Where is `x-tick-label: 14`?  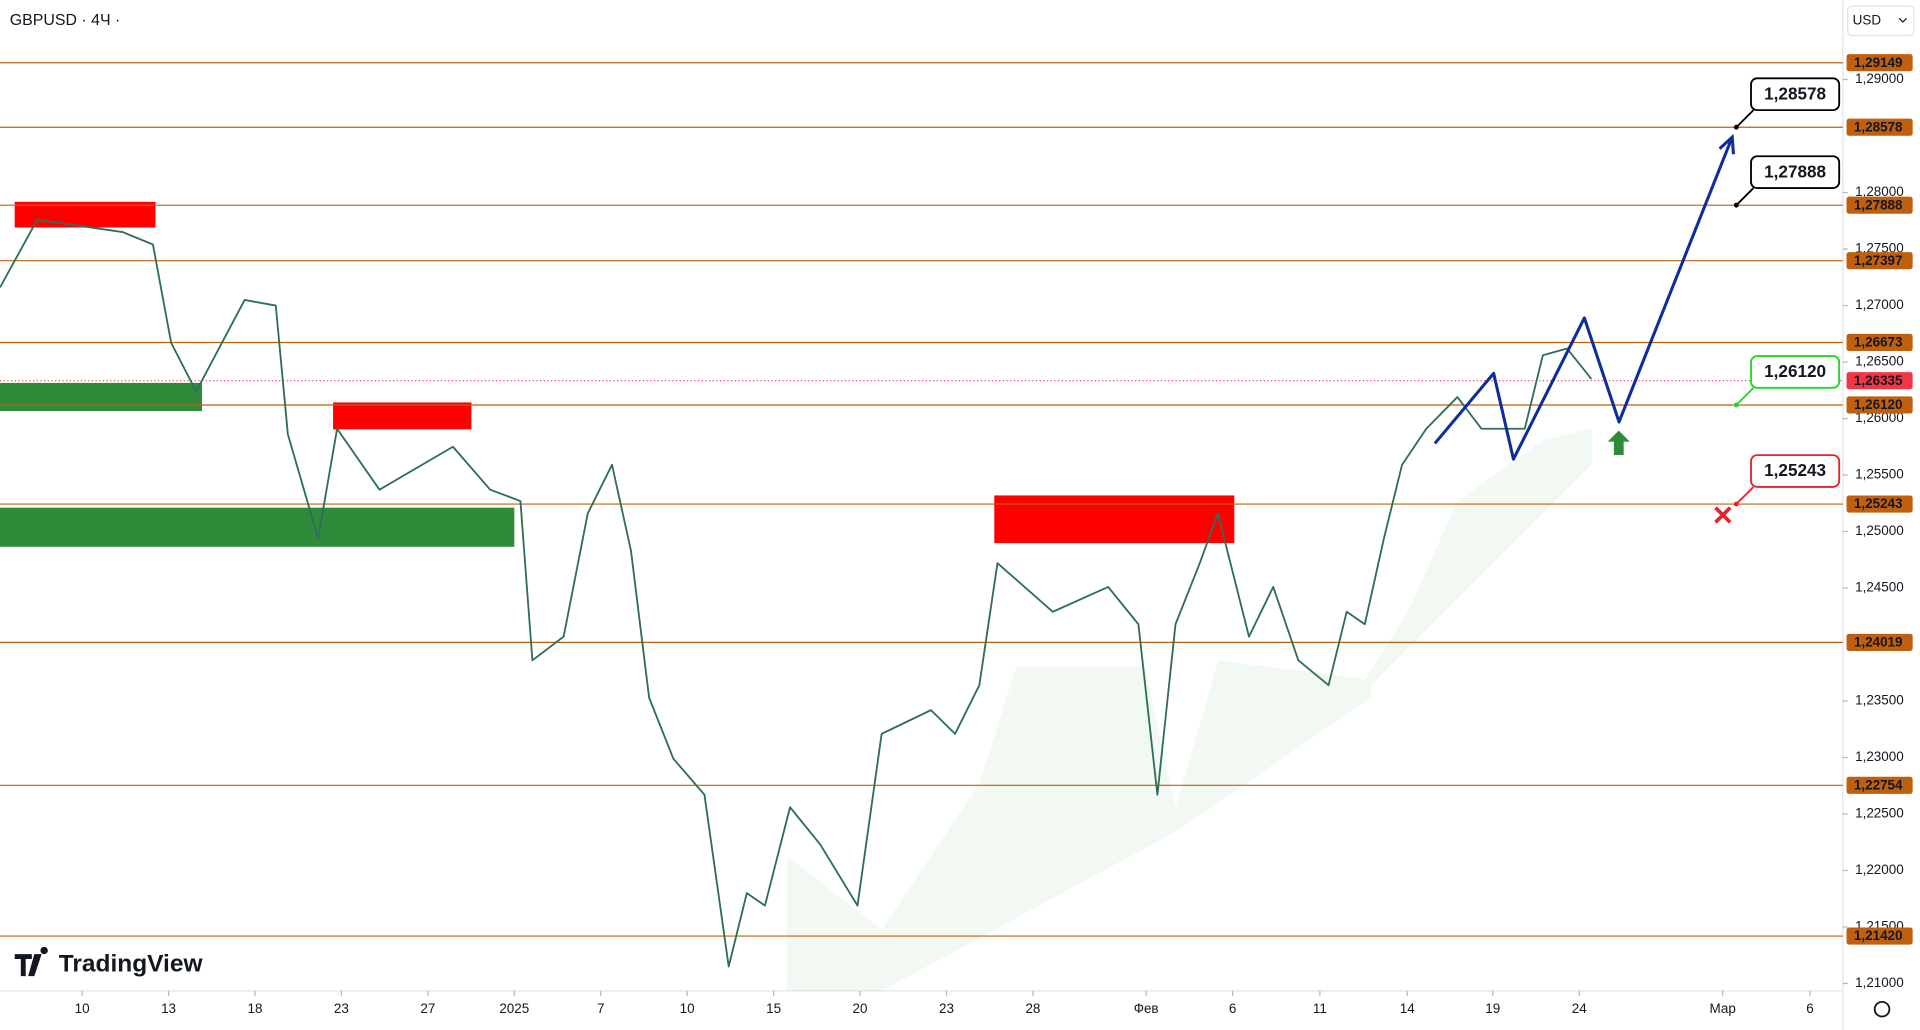 x-tick-label: 14 is located at coordinates (1407, 1008).